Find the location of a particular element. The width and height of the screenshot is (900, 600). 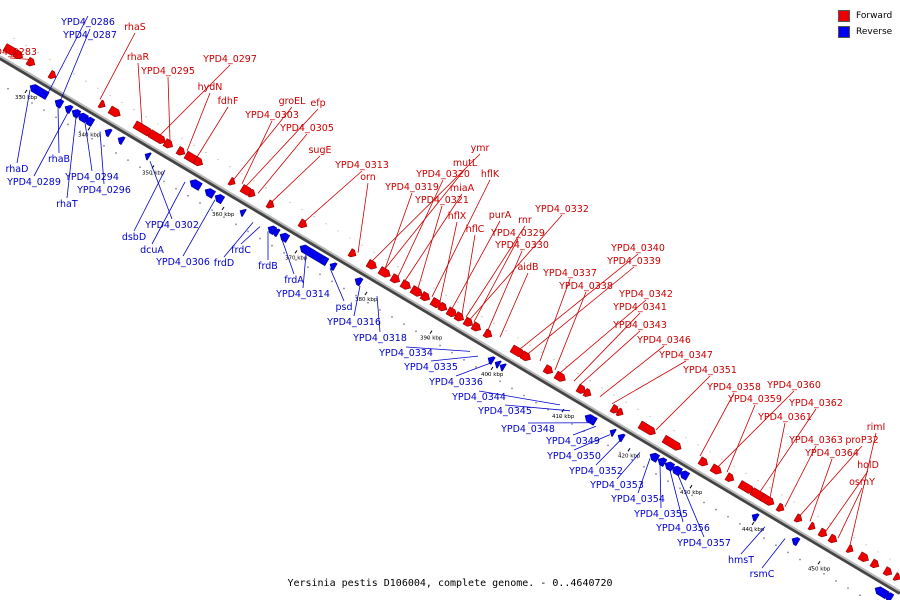

gene-label-rhad: rhaD is located at coordinates (17, 169).